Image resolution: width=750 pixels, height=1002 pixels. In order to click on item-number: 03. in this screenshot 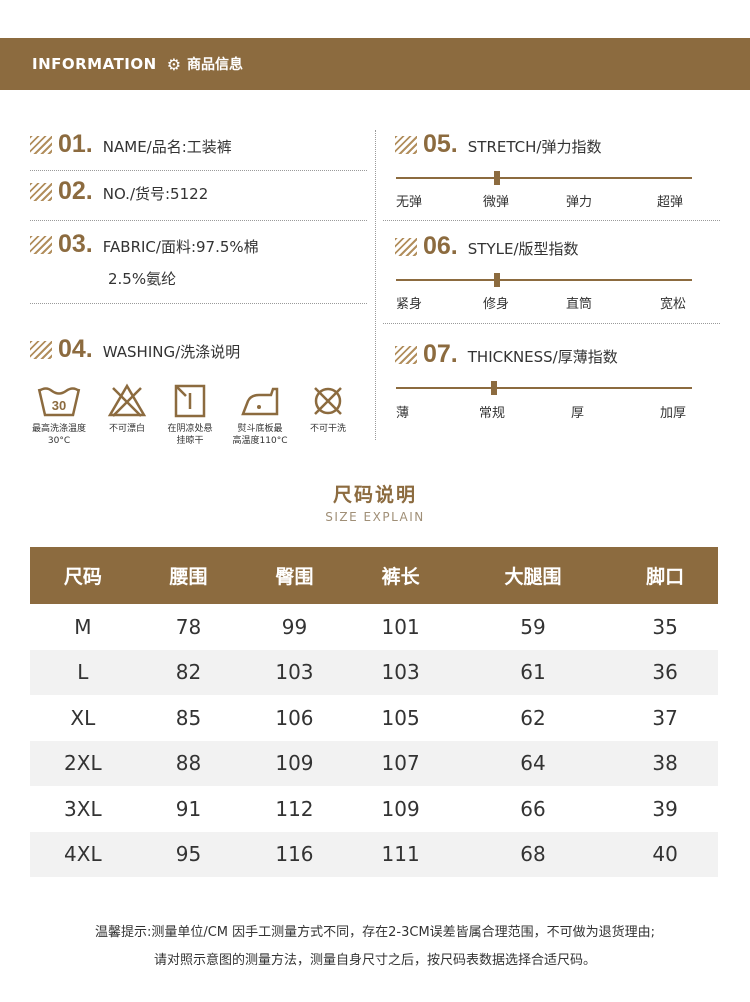, I will do `click(75, 244)`.